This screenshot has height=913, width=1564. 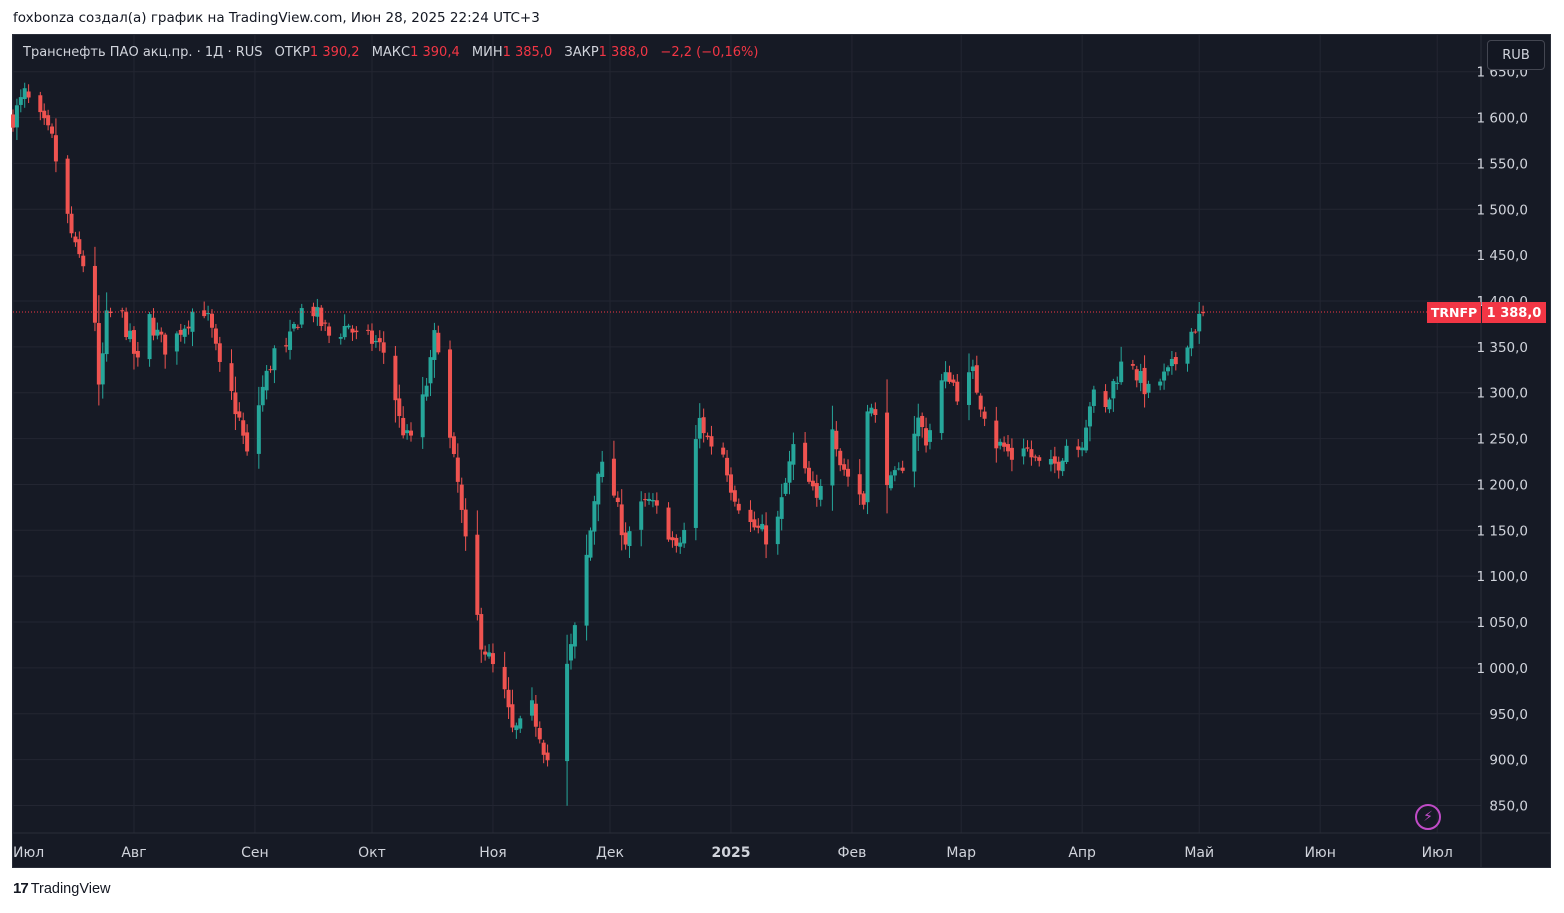 What do you see at coordinates (1516, 55) in the screenshot?
I see `currency-button: RUB` at bounding box center [1516, 55].